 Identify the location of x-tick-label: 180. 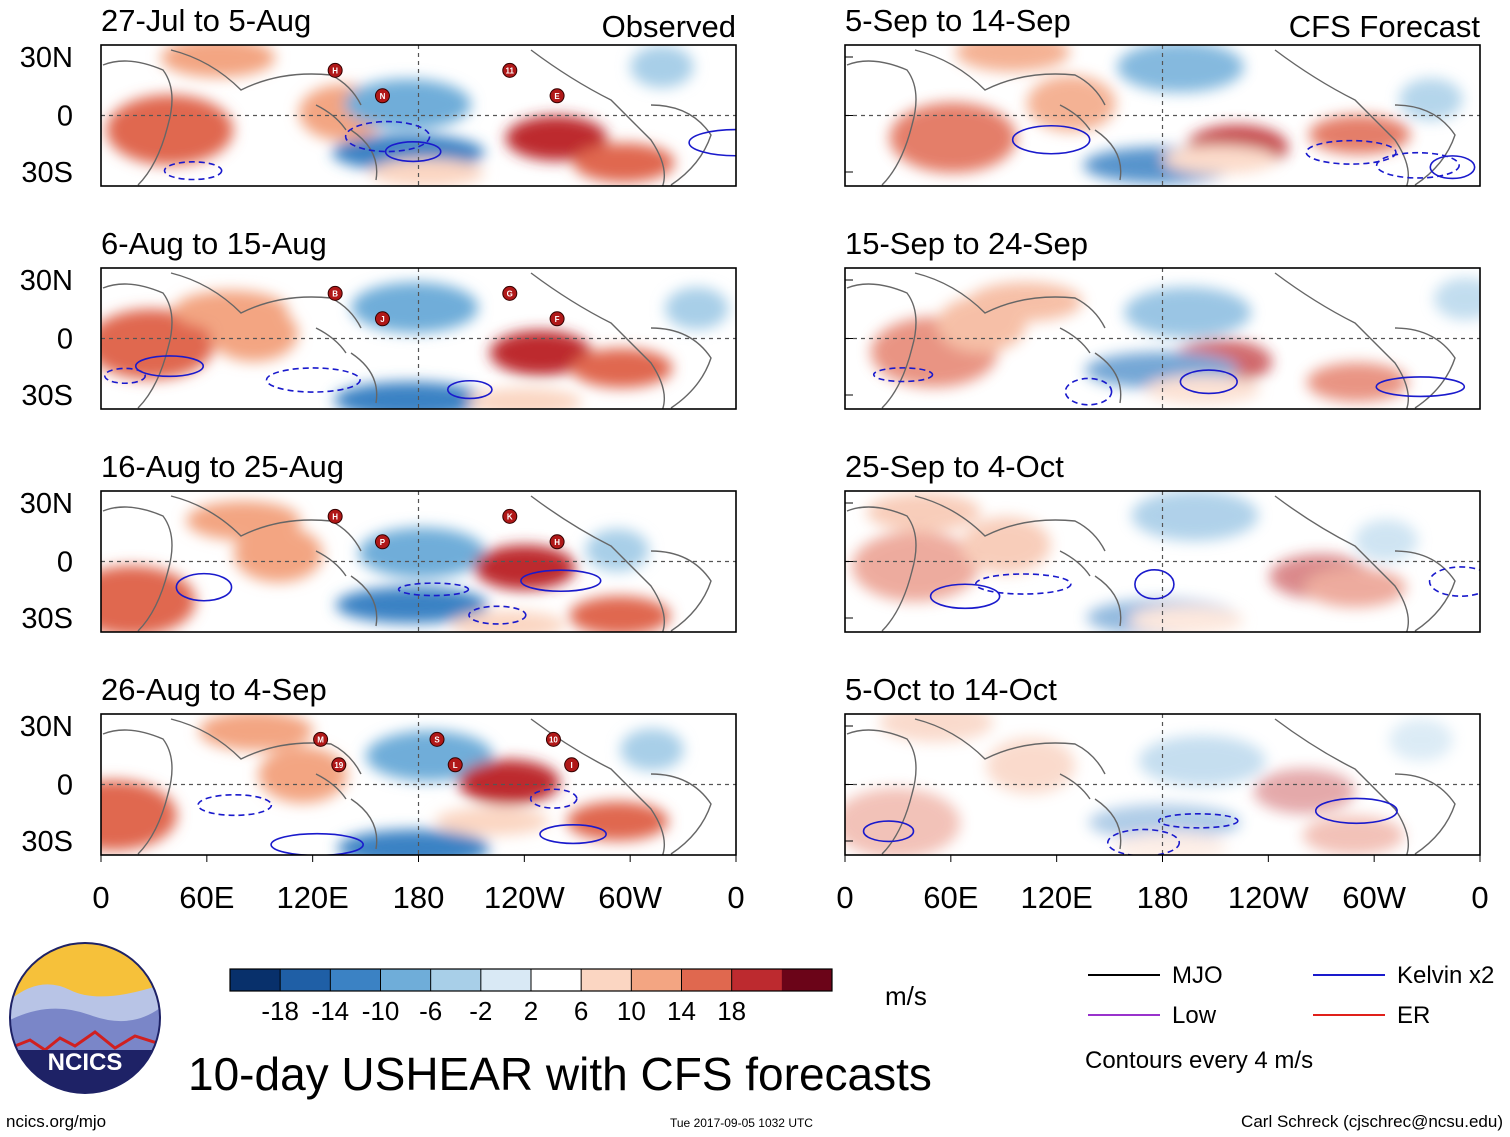
(419, 897).